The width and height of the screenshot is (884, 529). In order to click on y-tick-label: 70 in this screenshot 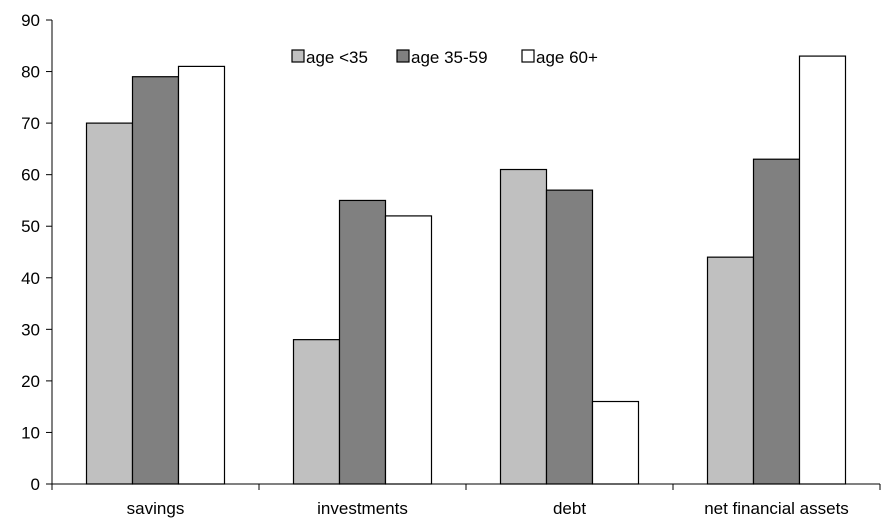, I will do `click(30, 123)`.